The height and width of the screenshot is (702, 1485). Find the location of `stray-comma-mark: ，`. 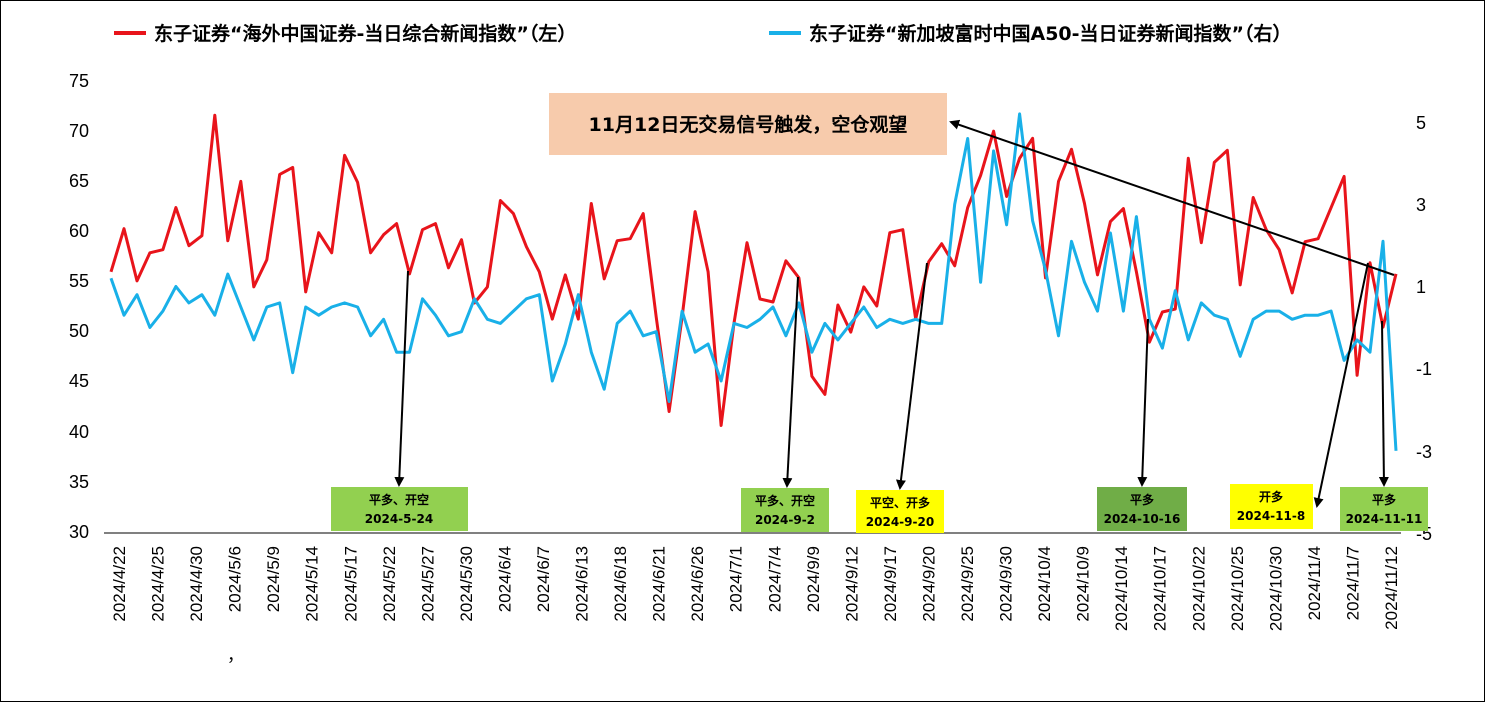

stray-comma-mark: ， is located at coordinates (235, 655).